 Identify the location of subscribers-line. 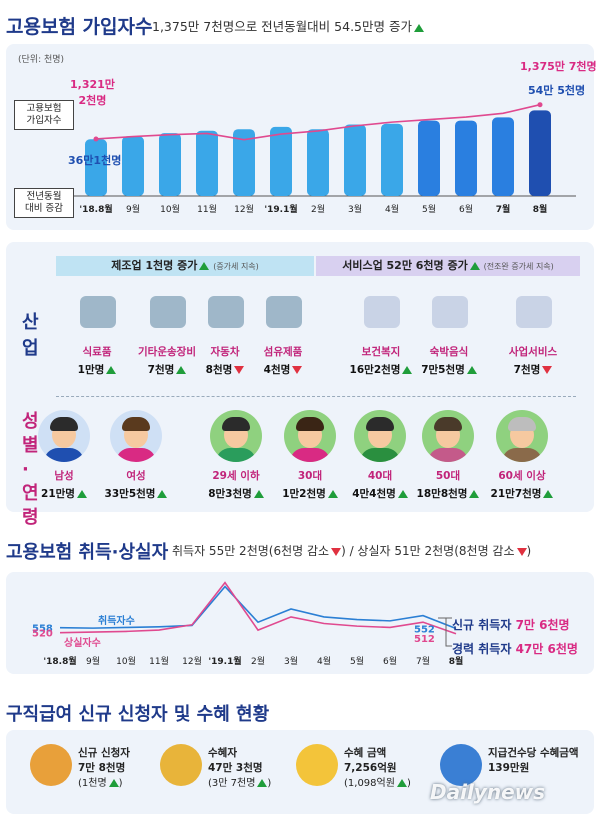
(318, 122).